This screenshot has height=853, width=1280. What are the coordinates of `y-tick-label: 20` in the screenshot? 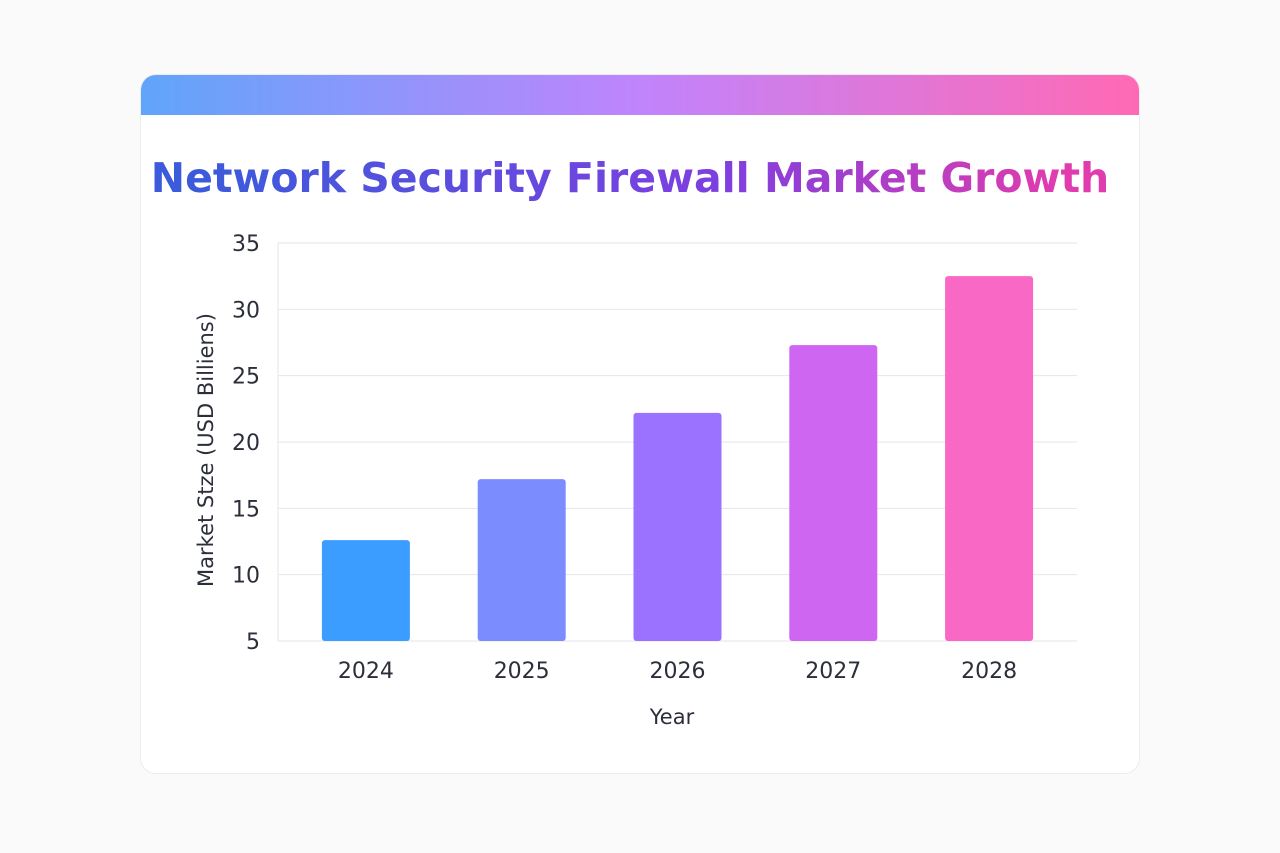 It's located at (246, 443).